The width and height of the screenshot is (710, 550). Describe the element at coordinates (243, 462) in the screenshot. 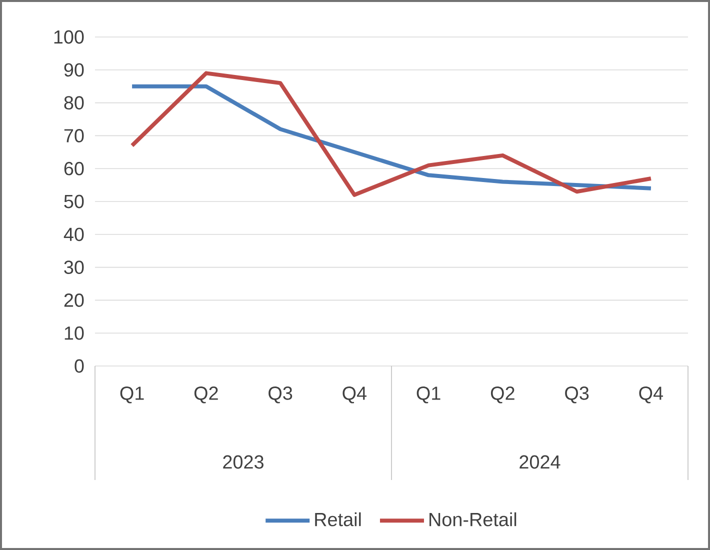

I see `text: 2023` at that location.